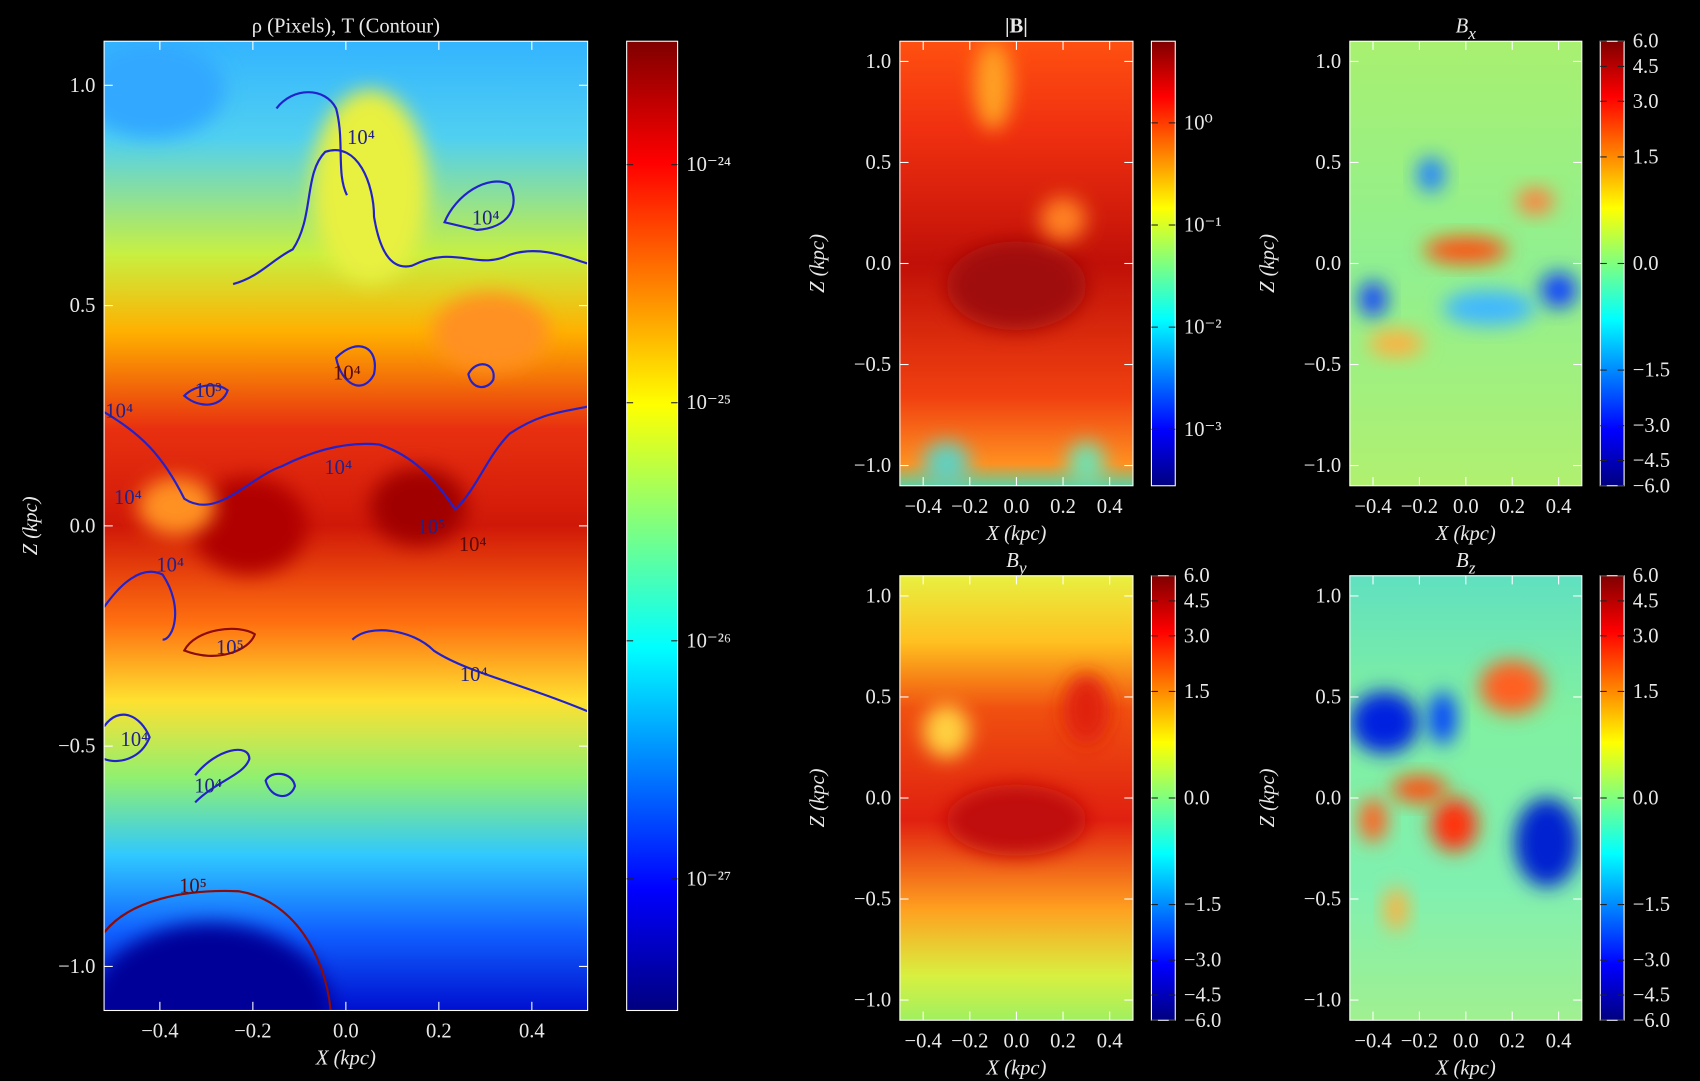  I want to click on colorbar-tick-label: 6.0, so click(1646, 576).